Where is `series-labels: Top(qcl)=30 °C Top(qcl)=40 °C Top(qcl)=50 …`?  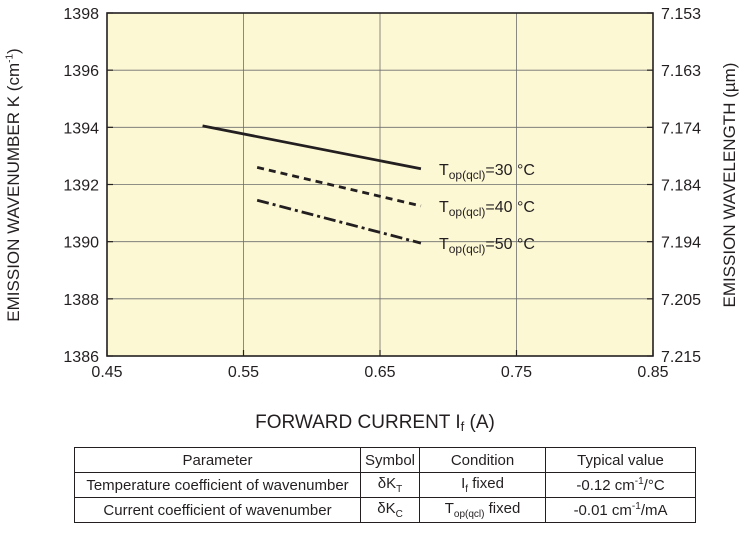 series-labels: Top(qcl)=30 °C Top(qcl)=40 °C Top(qcl)=50 … is located at coordinates (487, 209).